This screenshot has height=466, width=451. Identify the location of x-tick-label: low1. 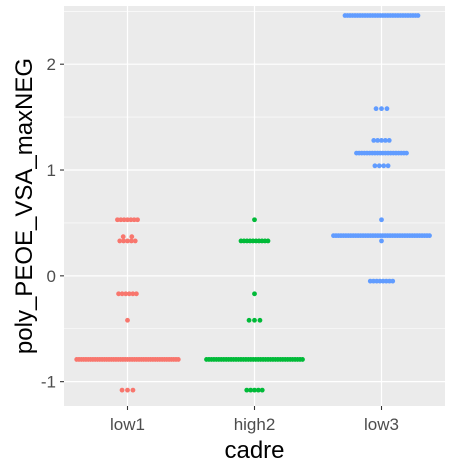
(127, 424).